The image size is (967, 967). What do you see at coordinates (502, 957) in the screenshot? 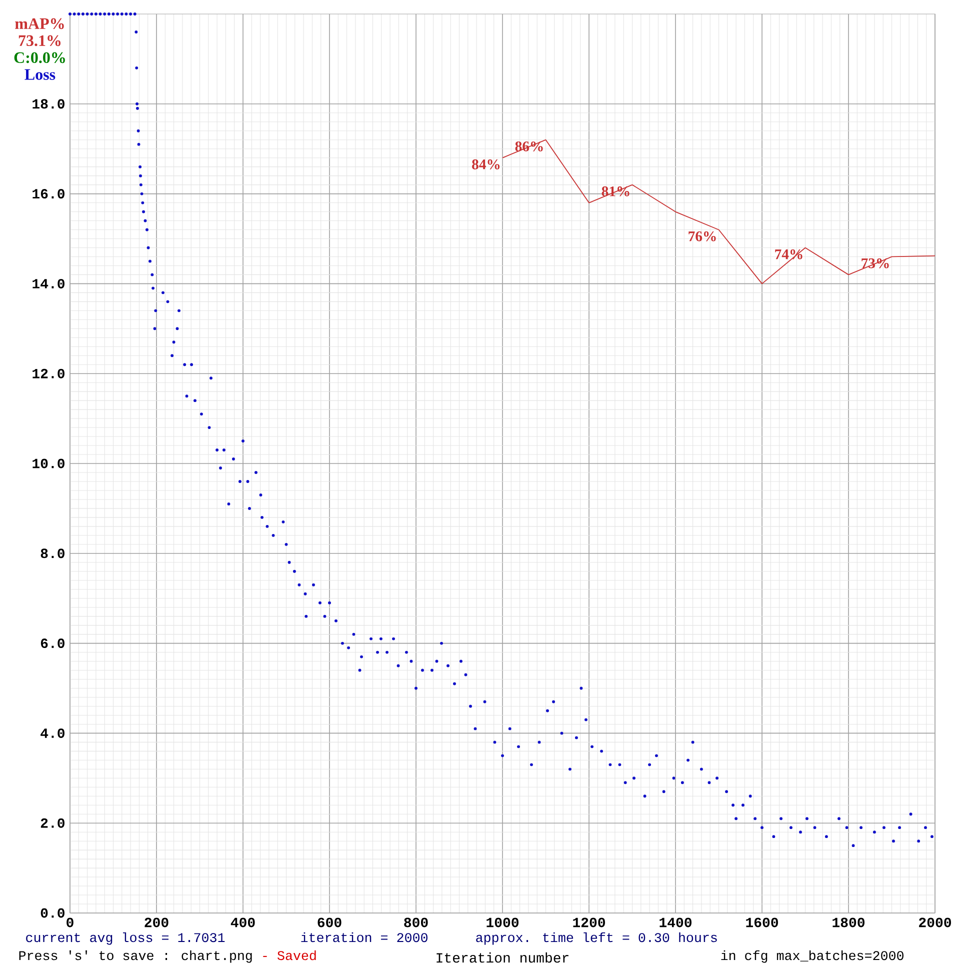
I see `x-axis-title: Iteration number` at bounding box center [502, 957].